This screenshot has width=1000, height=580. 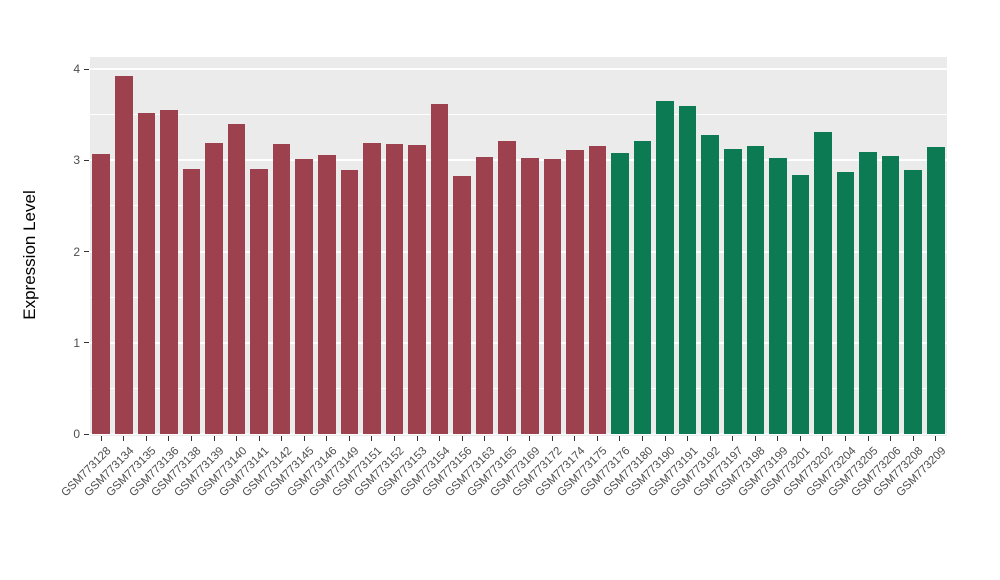 I want to click on bar-GSM773202, so click(x=823, y=282).